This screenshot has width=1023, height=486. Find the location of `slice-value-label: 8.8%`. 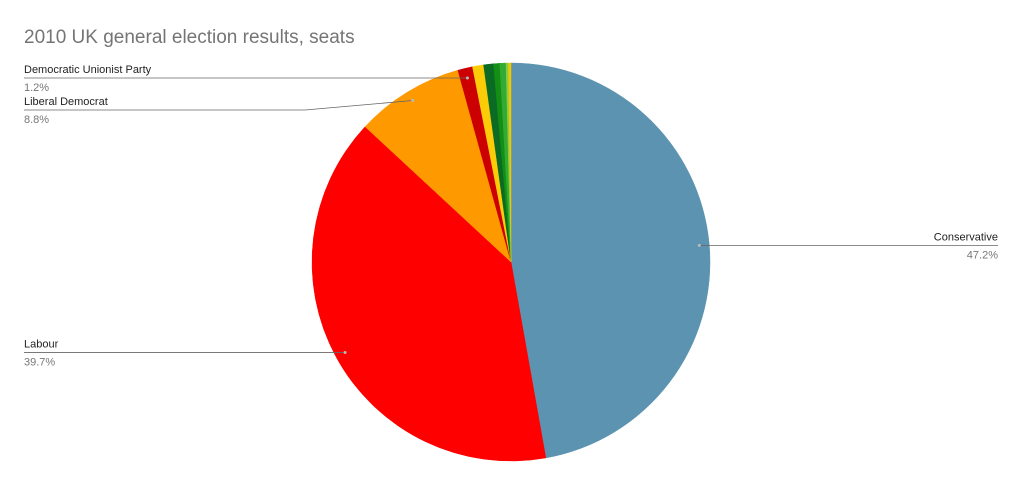

slice-value-label: 8.8% is located at coordinates (36, 120).